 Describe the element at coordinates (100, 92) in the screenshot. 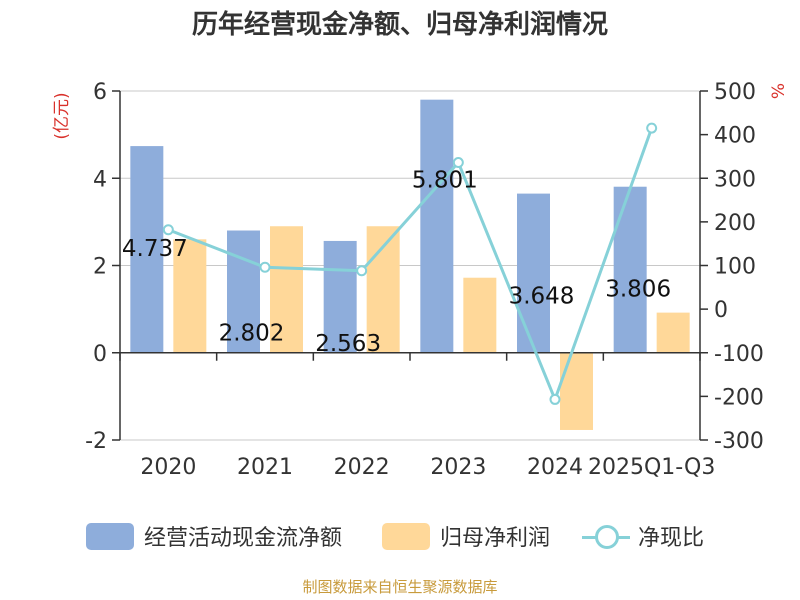

I see `left-tick-label: 6` at that location.